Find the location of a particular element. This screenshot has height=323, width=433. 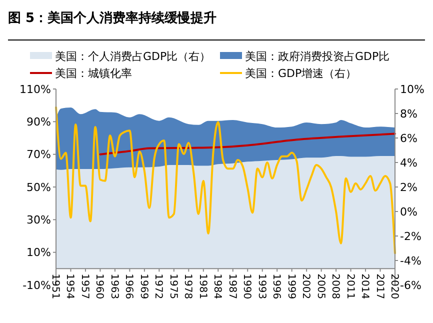

x-tick-label: 1987 is located at coordinates (232, 287).